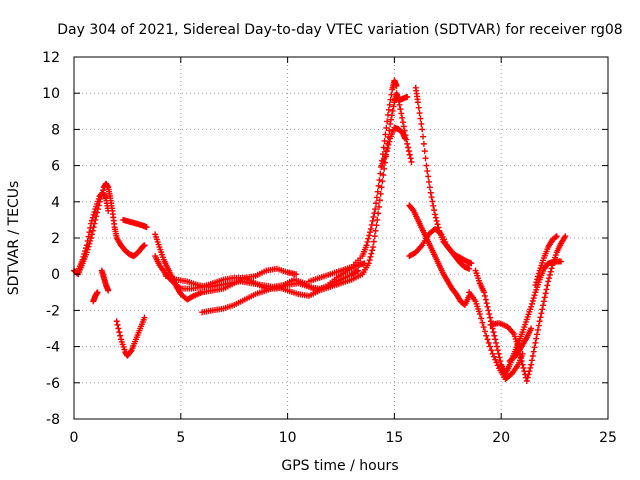 This screenshot has width=640, height=480. Describe the element at coordinates (608, 438) in the screenshot. I see `x-tick-label: 25` at that location.